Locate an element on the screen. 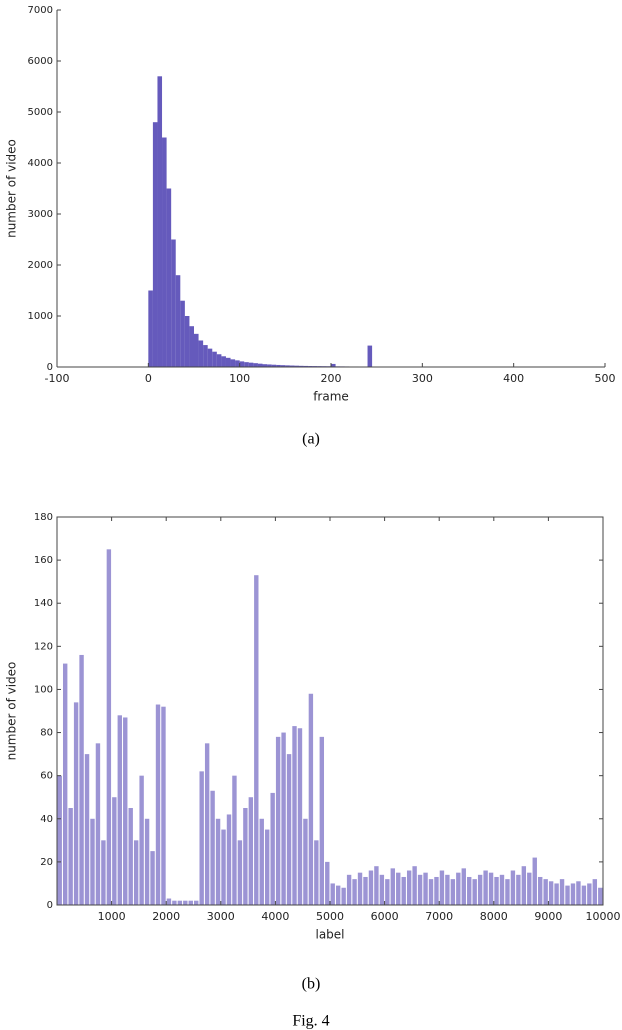 This screenshot has width=622, height=1030. y-tick-label: 40 is located at coordinates (46, 819).